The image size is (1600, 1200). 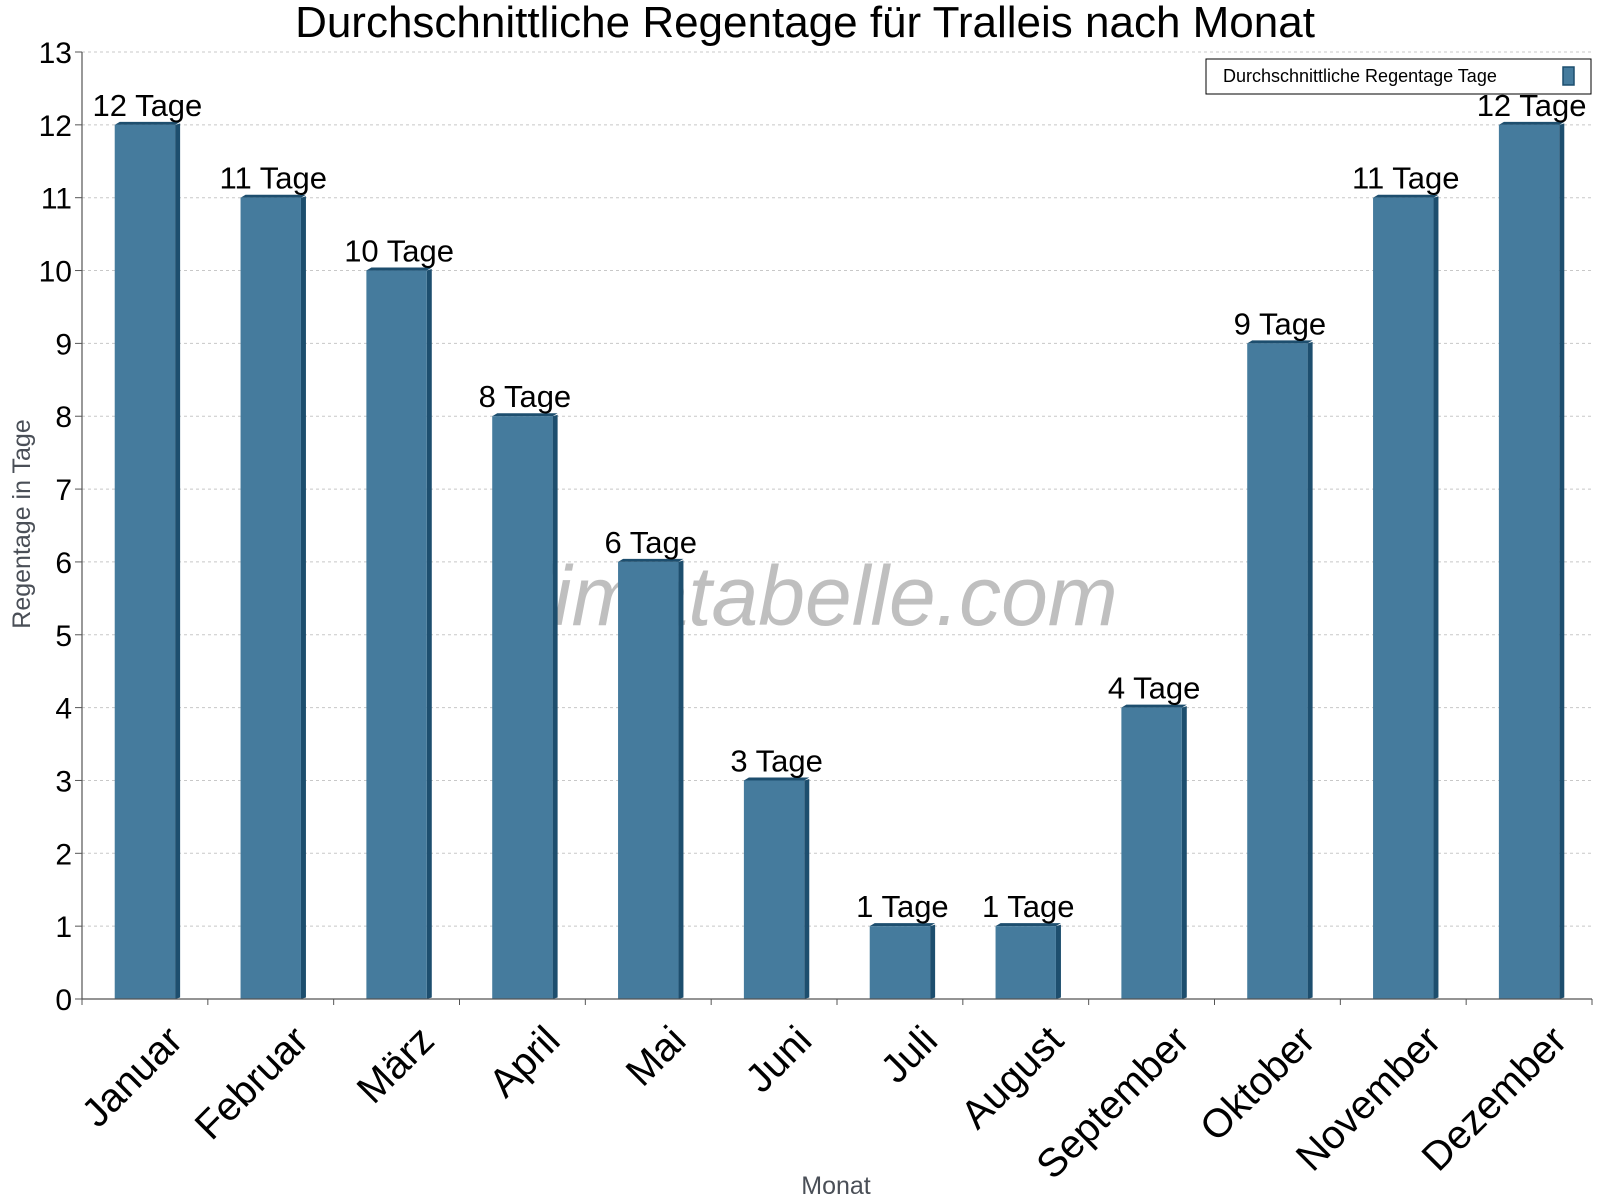 I want to click on x-tick-label: Oktober, so click(x=1258, y=1084).